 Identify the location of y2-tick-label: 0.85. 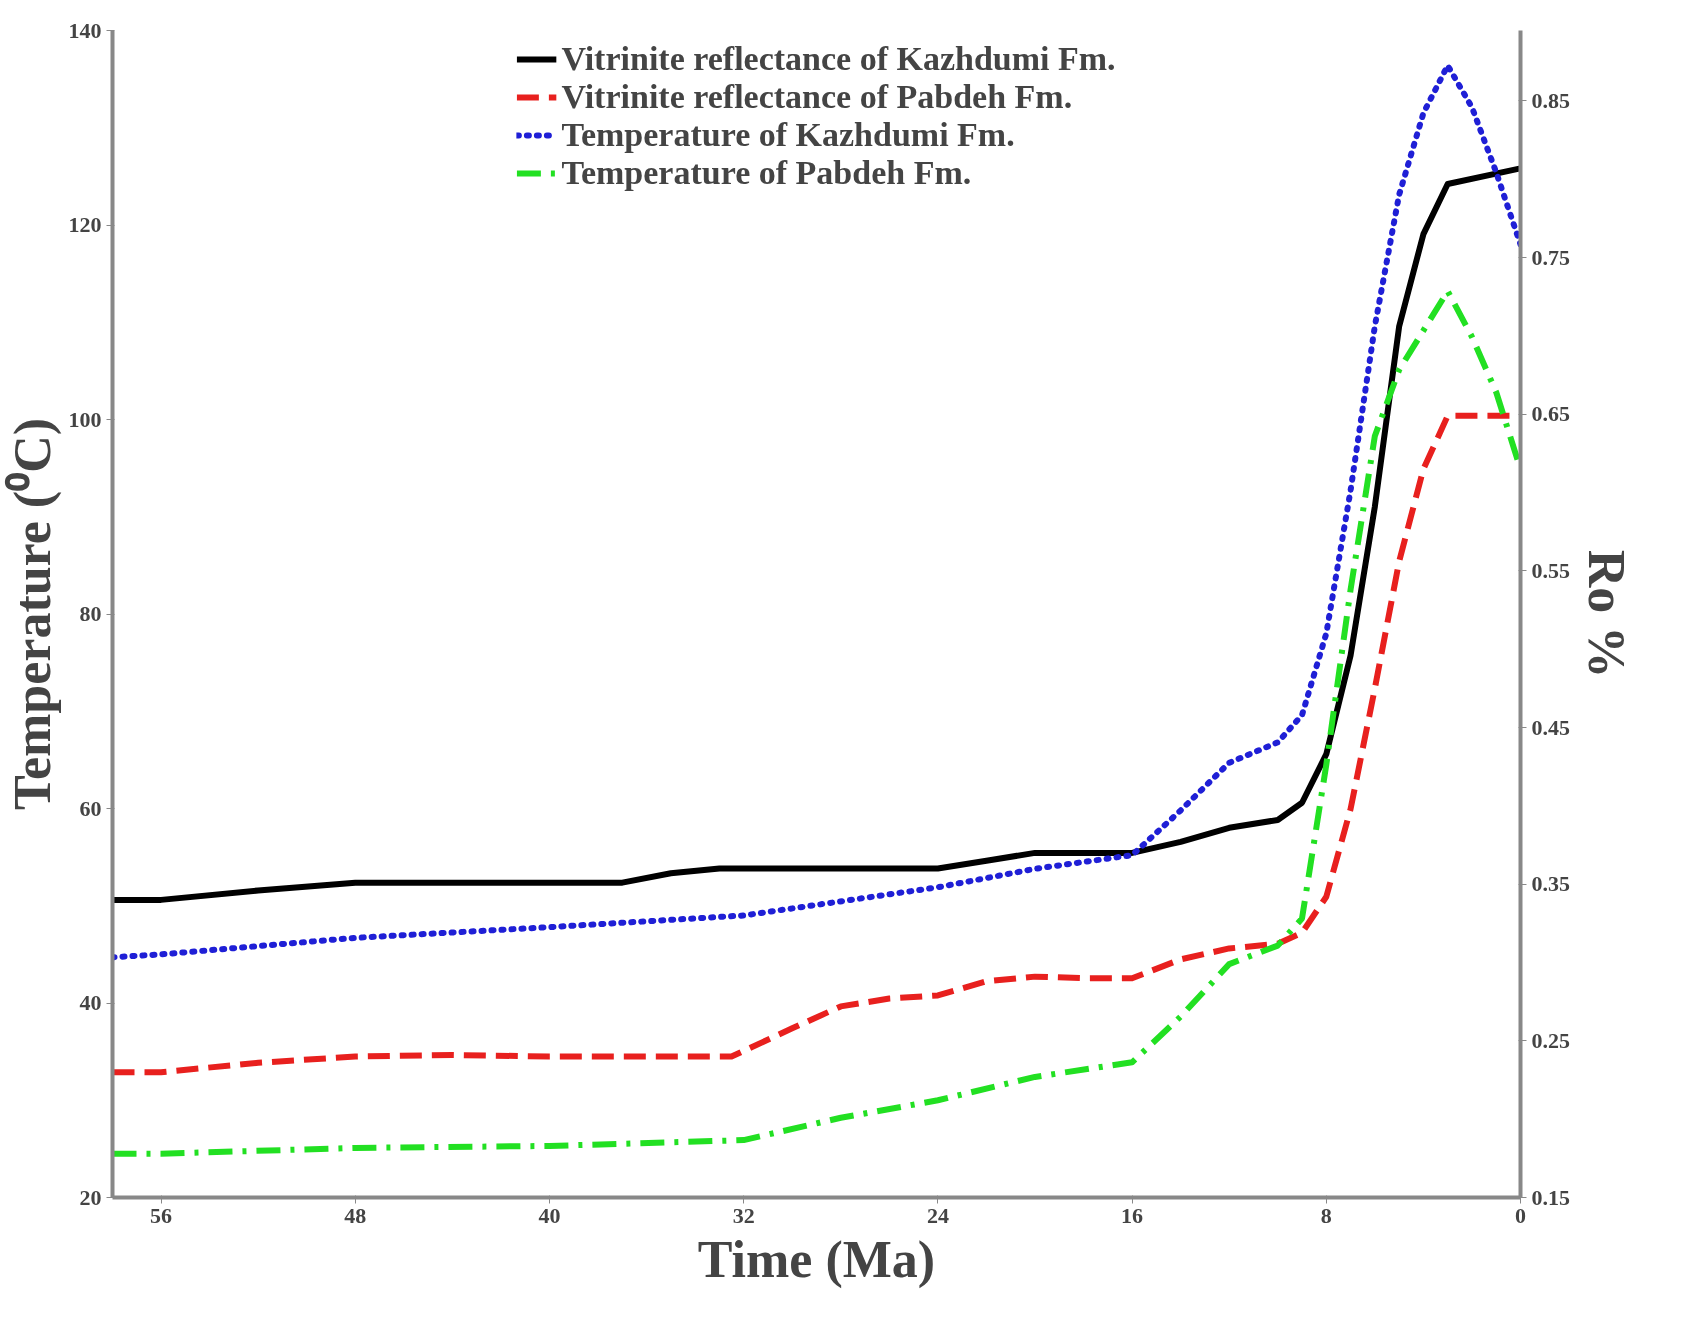
(1550, 100).